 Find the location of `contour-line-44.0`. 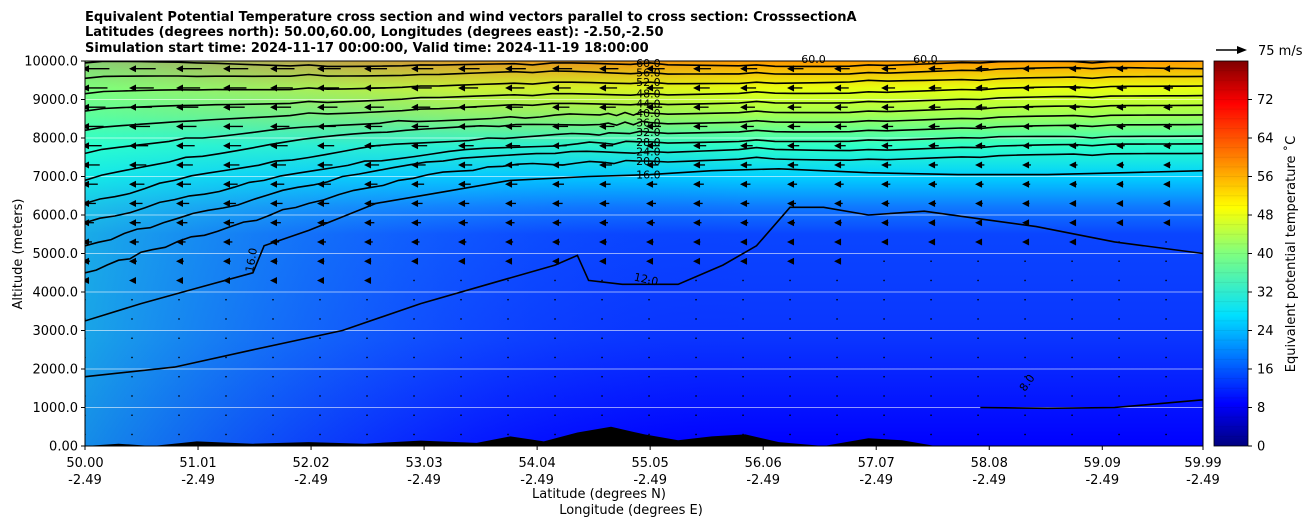

contour-line-44.0 is located at coordinates (644, 113).